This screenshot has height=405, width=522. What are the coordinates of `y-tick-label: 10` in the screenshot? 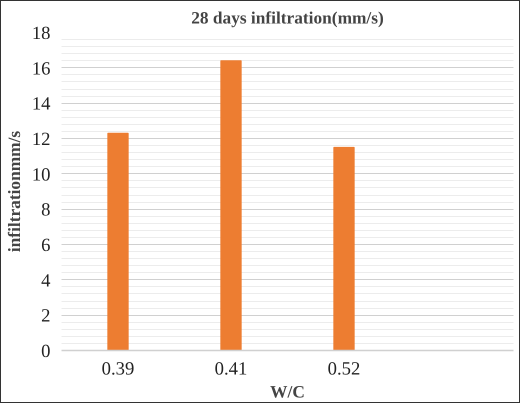 It's located at (41, 175).